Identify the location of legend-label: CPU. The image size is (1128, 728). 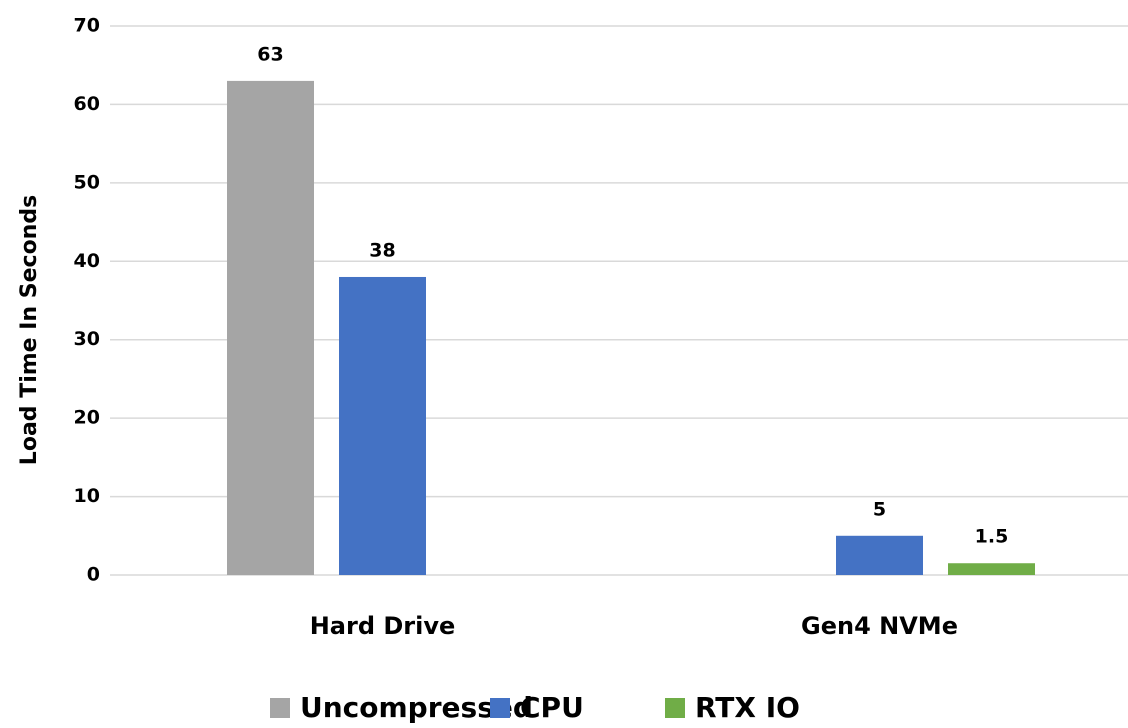
(552, 707).